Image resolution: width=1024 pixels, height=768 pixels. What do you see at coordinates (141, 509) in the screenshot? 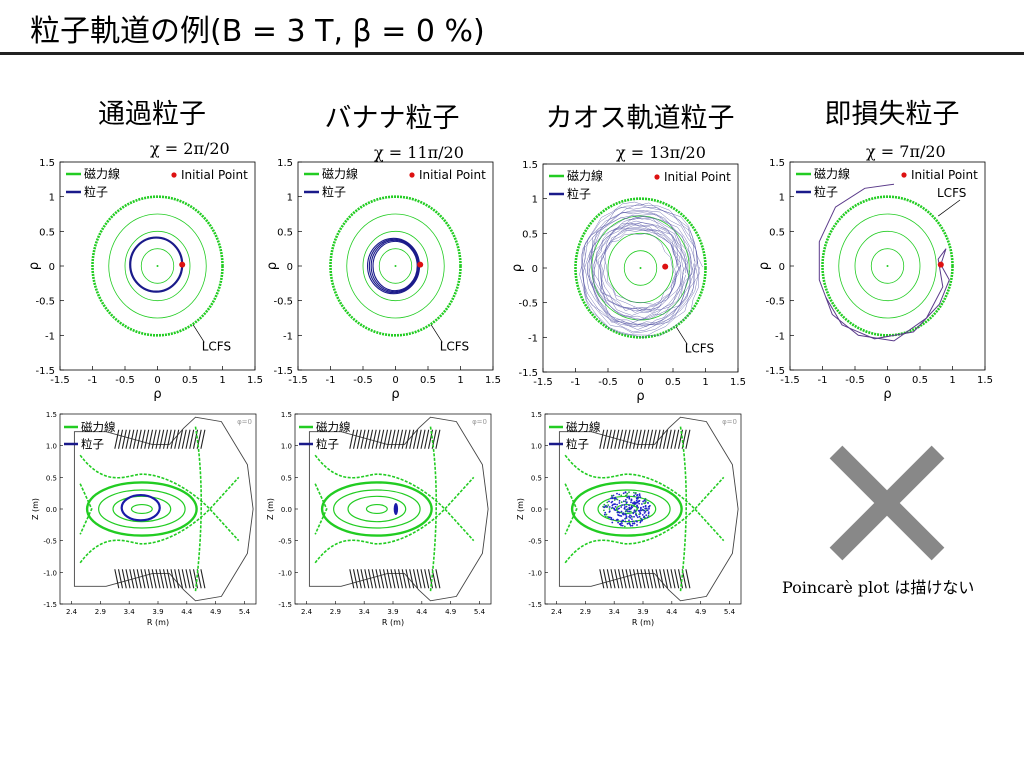
I see `field-line-surface` at bounding box center [141, 509].